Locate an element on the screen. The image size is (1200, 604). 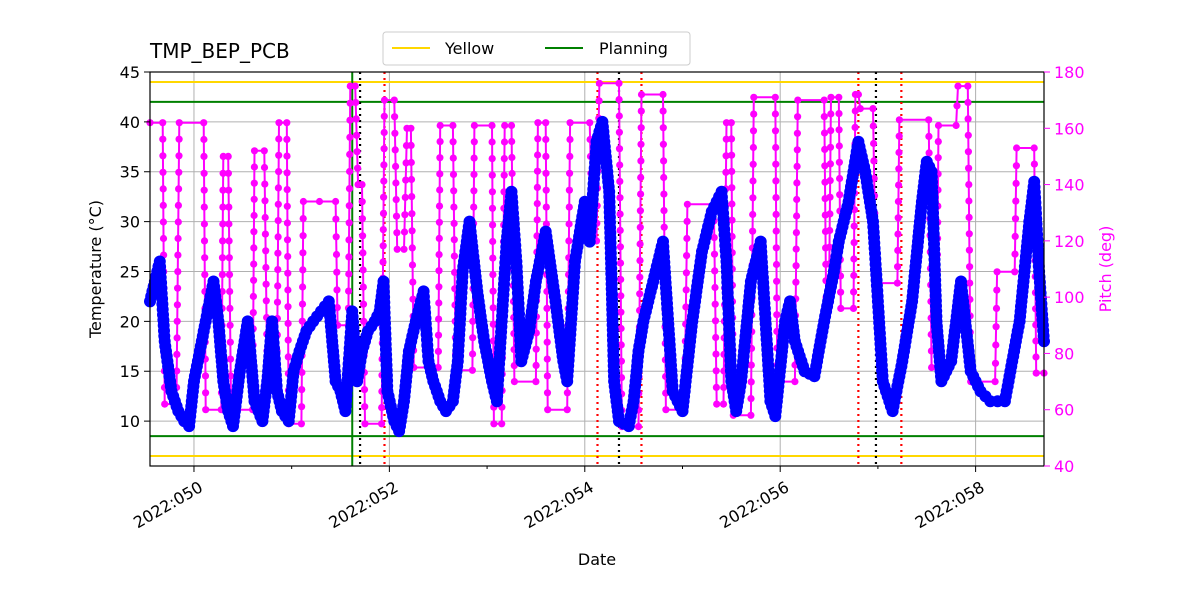
x-tick-label: 2022:054 is located at coordinates (559, 504).